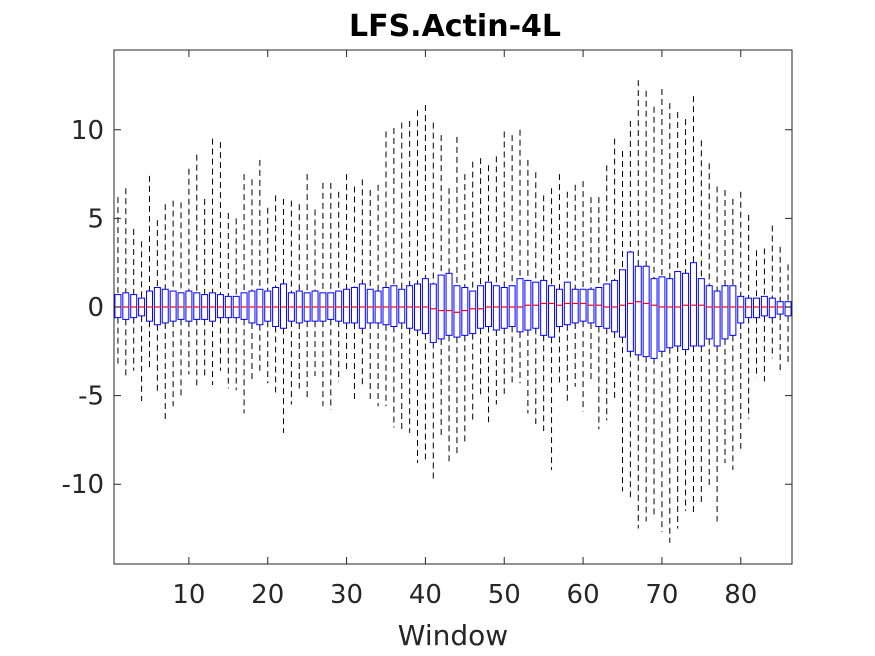  Describe the element at coordinates (188, 595) in the screenshot. I see `x-tick-label: 10` at that location.